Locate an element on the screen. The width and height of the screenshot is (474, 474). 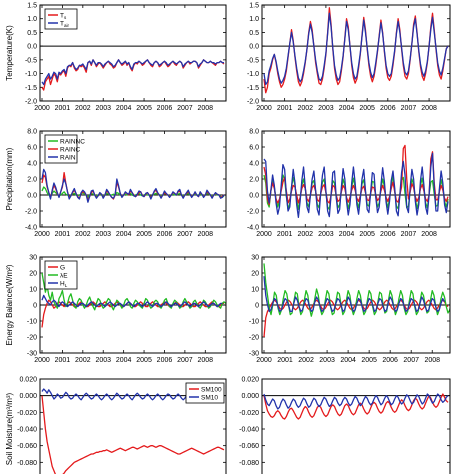
y-axis-label: Soil Moisture(m³/m³) is located at coordinates (9, 428).